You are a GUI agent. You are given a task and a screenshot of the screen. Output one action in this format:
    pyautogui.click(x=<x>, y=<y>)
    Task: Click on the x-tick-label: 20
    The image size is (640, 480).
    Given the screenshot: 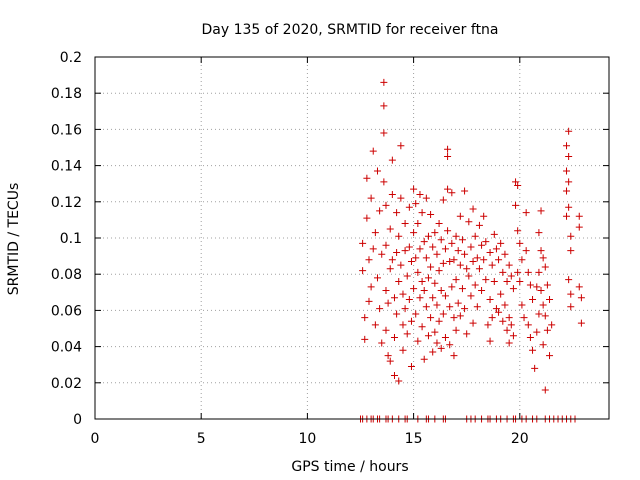 What is the action you would take?
    pyautogui.click(x=520, y=439)
    